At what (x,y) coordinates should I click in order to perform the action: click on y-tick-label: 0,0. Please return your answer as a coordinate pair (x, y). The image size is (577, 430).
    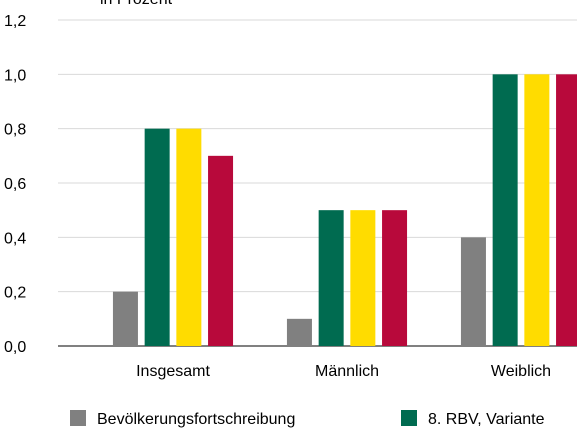
    Looking at the image, I should click on (15, 347).